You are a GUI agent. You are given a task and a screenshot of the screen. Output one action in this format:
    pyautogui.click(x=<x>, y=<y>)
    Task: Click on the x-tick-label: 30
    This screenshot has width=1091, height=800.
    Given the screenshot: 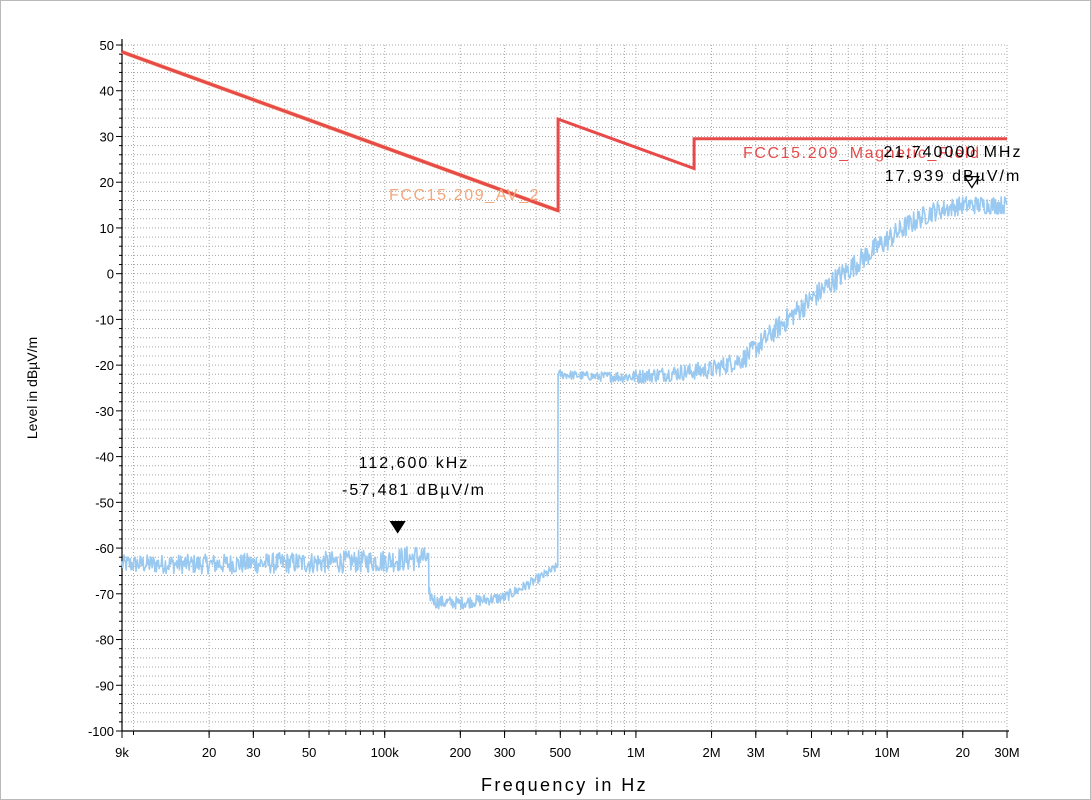 What is the action you would take?
    pyautogui.click(x=253, y=752)
    